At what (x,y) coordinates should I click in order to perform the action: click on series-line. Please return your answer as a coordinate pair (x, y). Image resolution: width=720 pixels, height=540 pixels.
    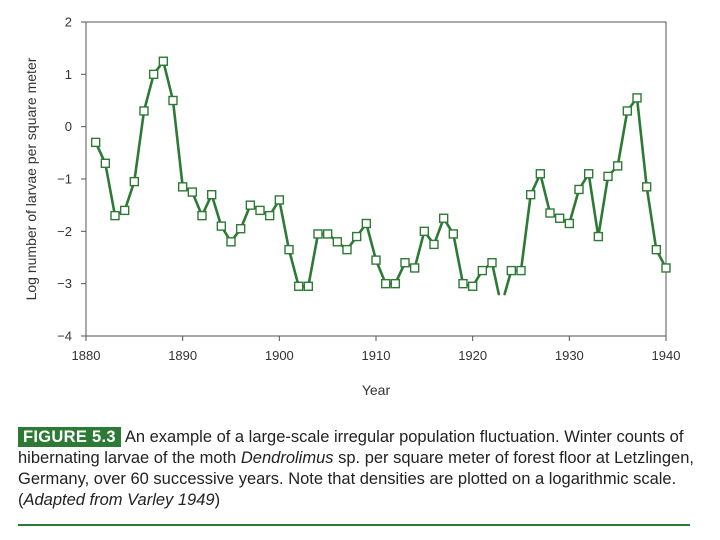
    Looking at the image, I should click on (585, 196).